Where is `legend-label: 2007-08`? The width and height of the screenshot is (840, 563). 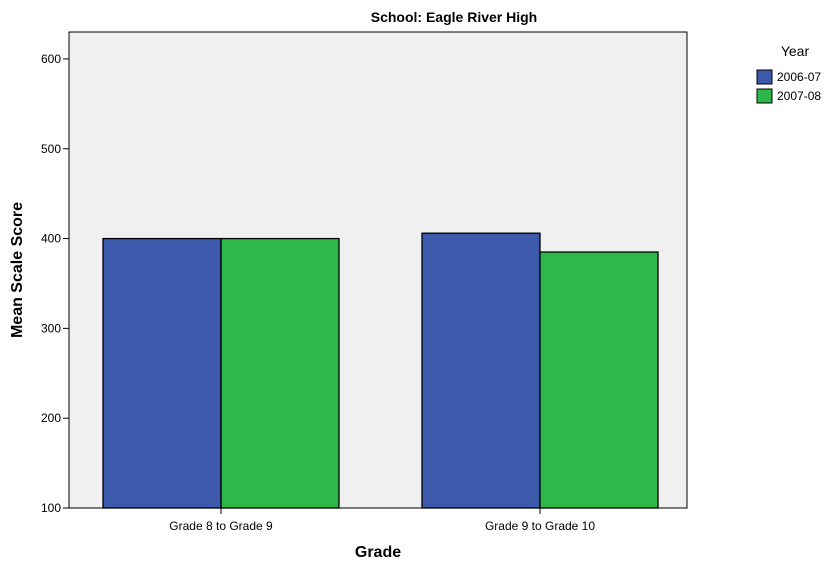 legend-label: 2007-08 is located at coordinates (799, 96).